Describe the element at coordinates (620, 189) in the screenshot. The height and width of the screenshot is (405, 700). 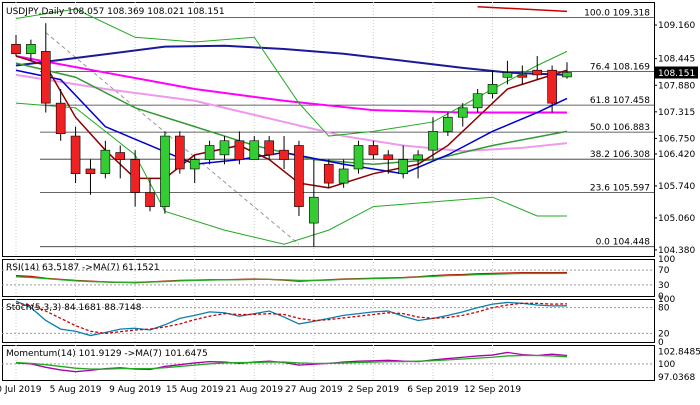
I see `fib-level-label: 23.6 105.597` at that location.